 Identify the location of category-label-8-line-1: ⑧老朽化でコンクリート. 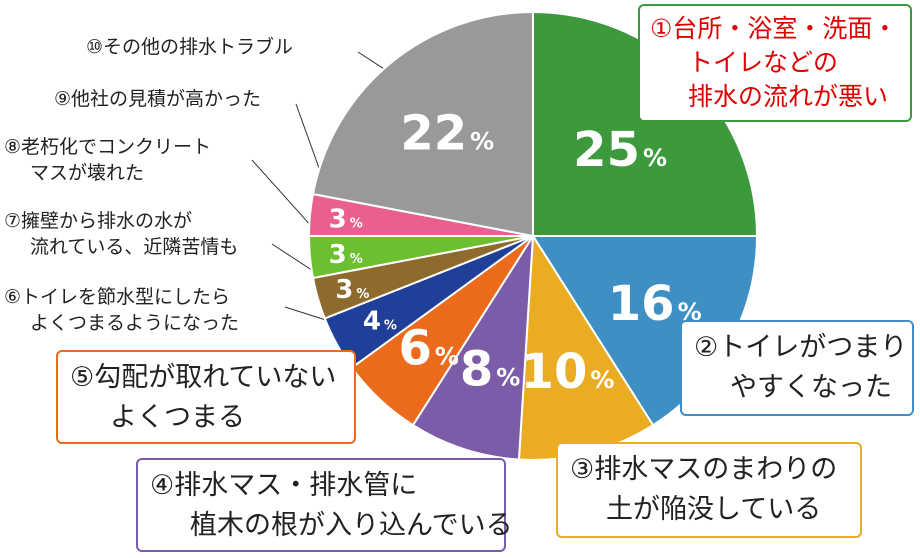
(108, 147).